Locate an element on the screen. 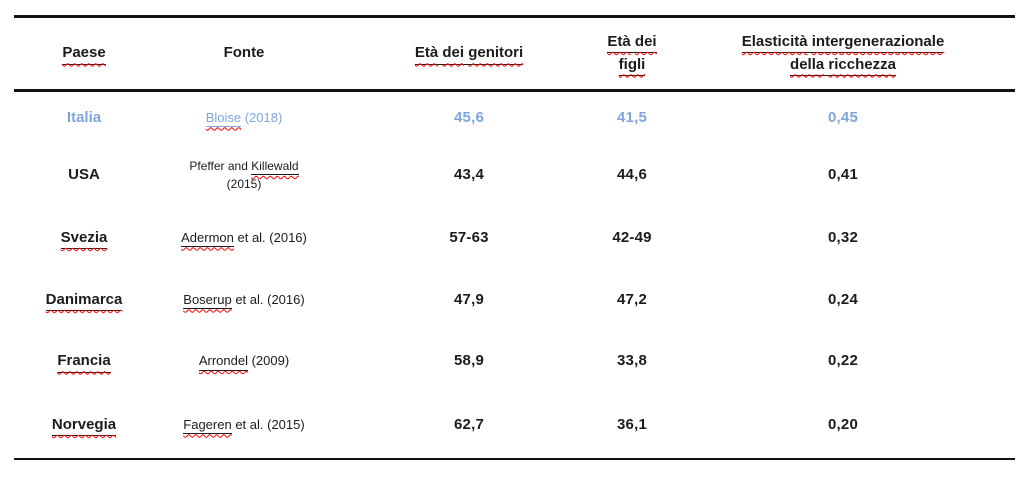 This screenshot has width=1024, height=481. header-eta-figli-line1: Età dei is located at coordinates (632, 43).